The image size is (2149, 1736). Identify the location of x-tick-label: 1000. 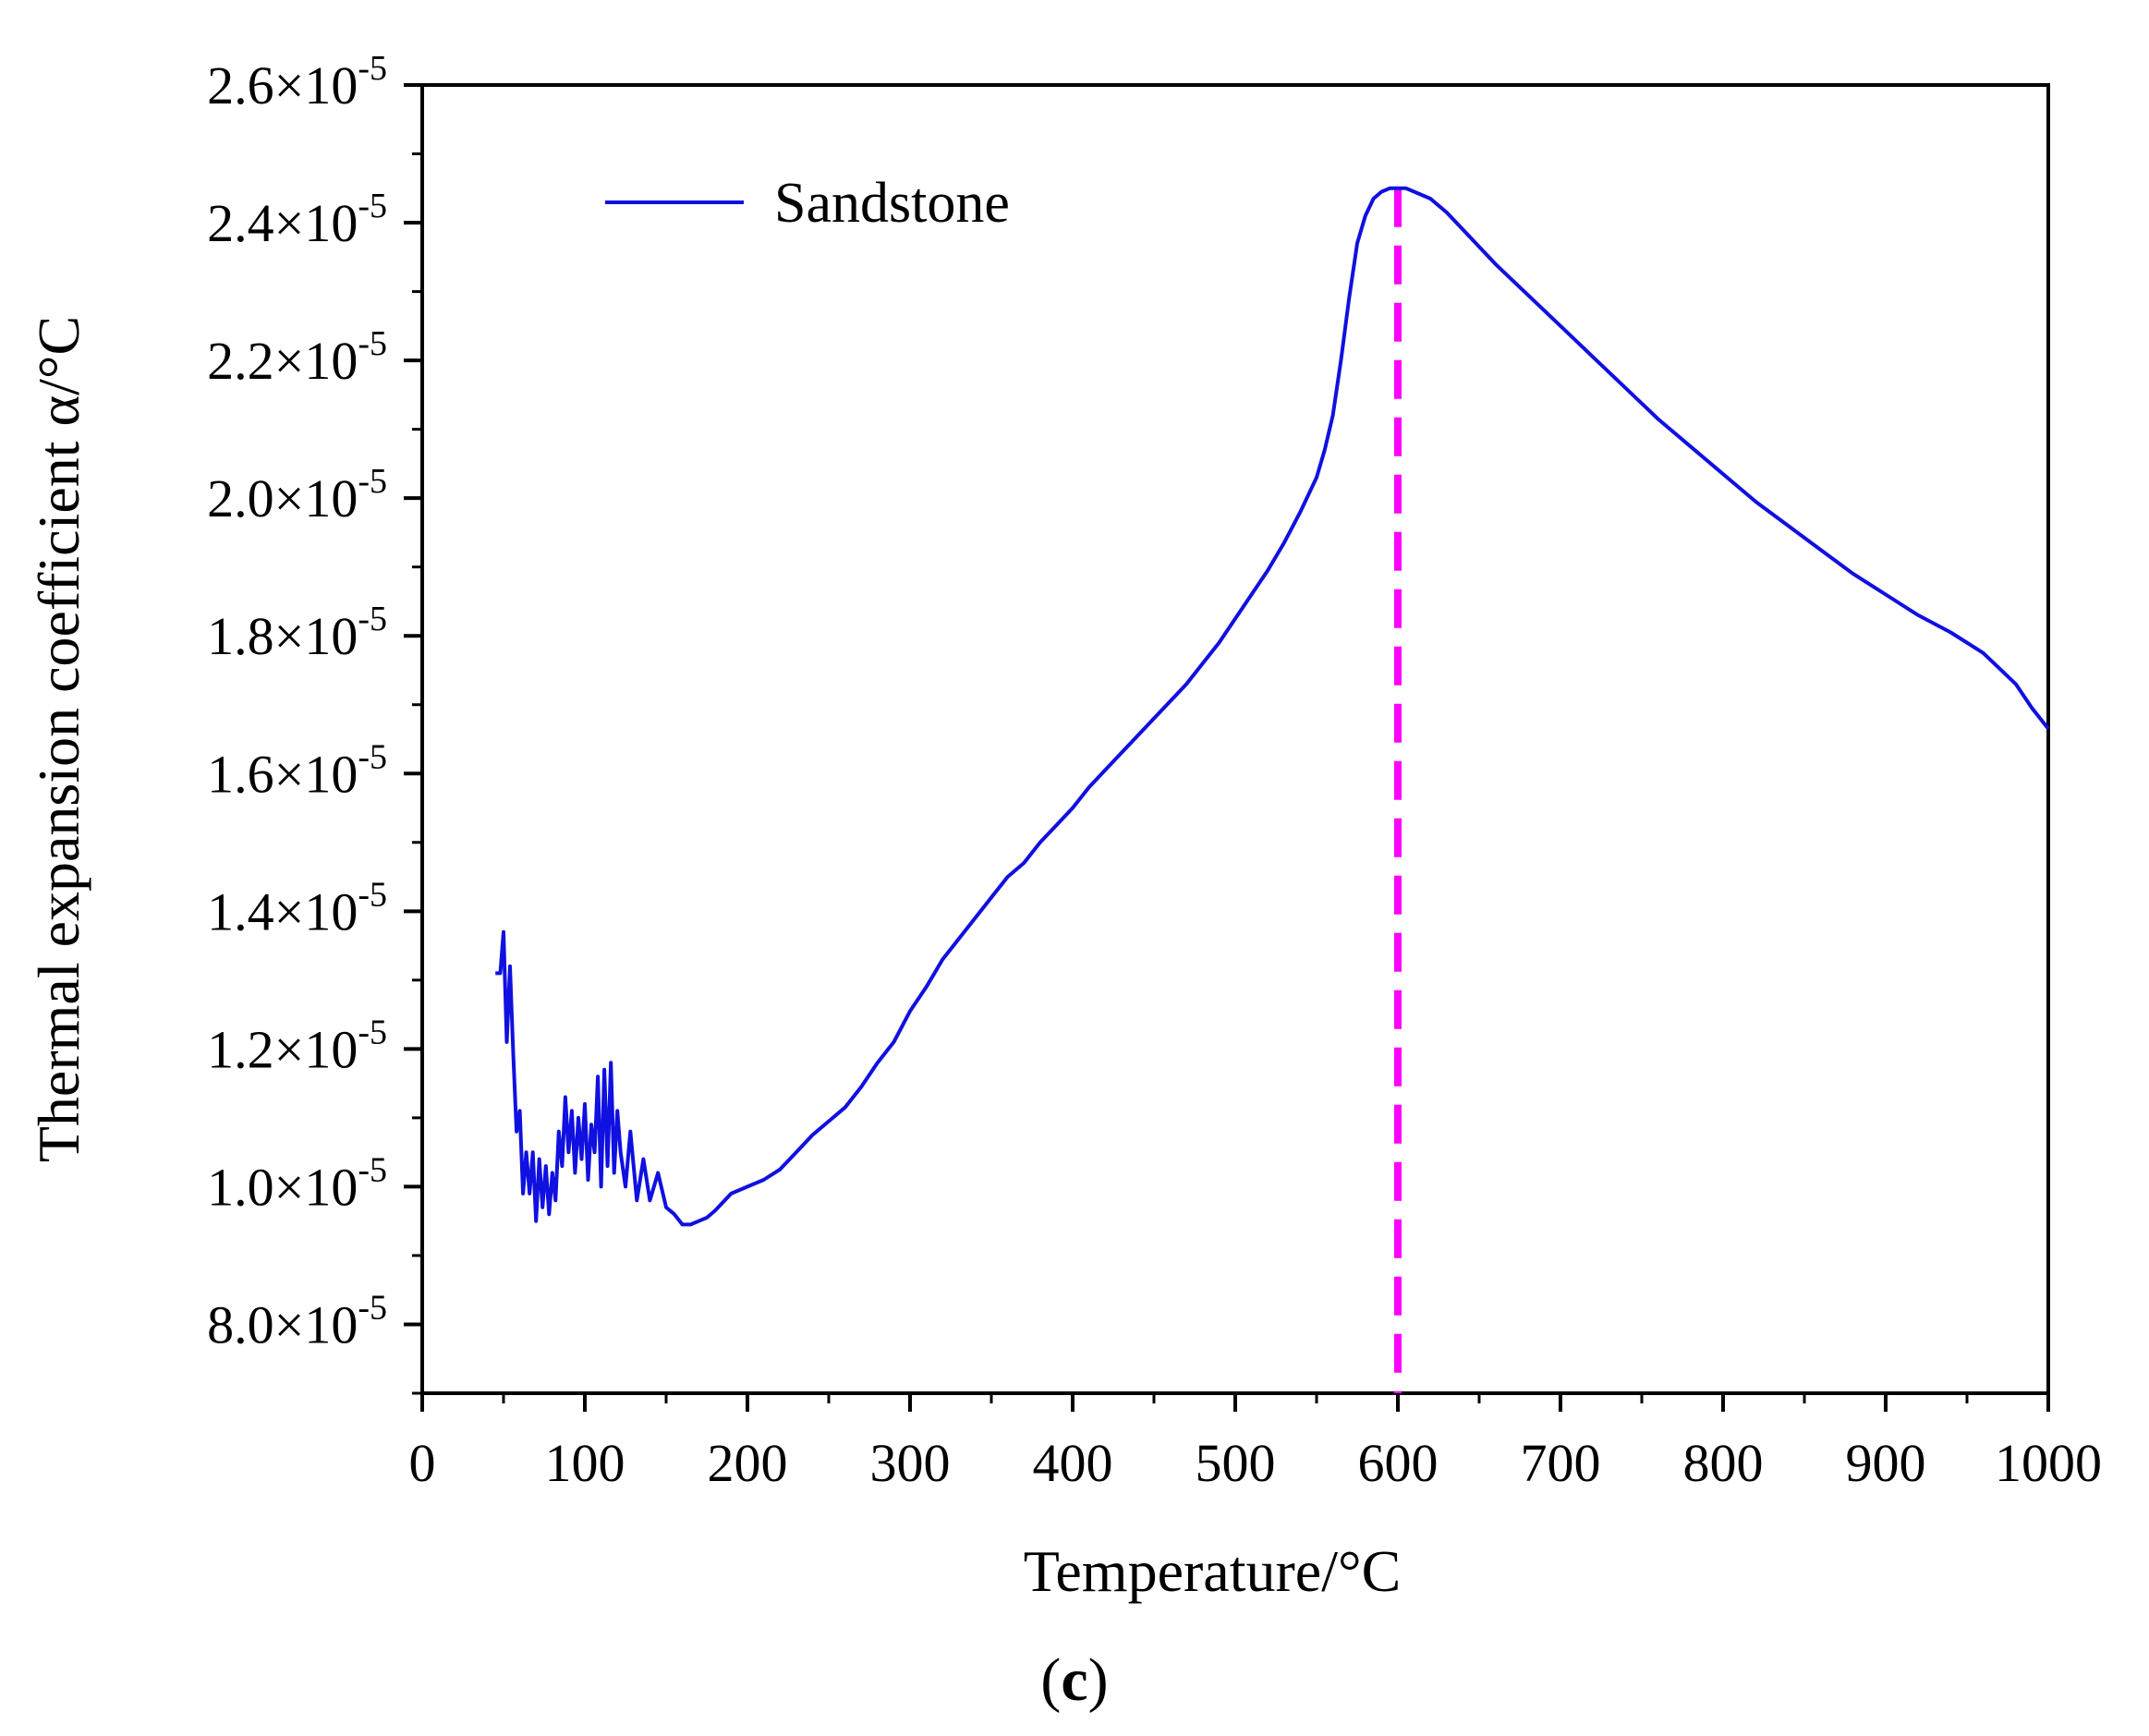
(2048, 1463).